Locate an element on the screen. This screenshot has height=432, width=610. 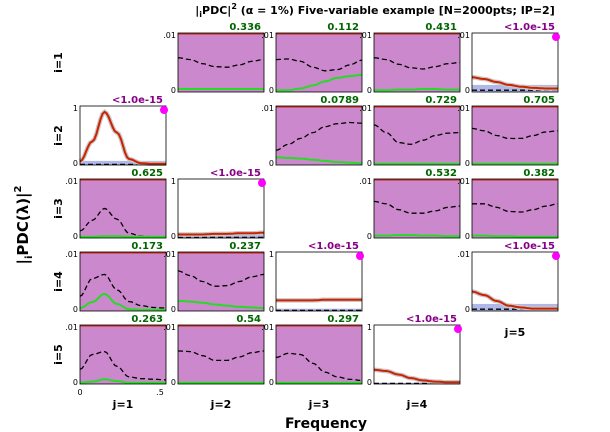
panel-i1-j4: .01 0 0.431 is located at coordinates (410, 58).